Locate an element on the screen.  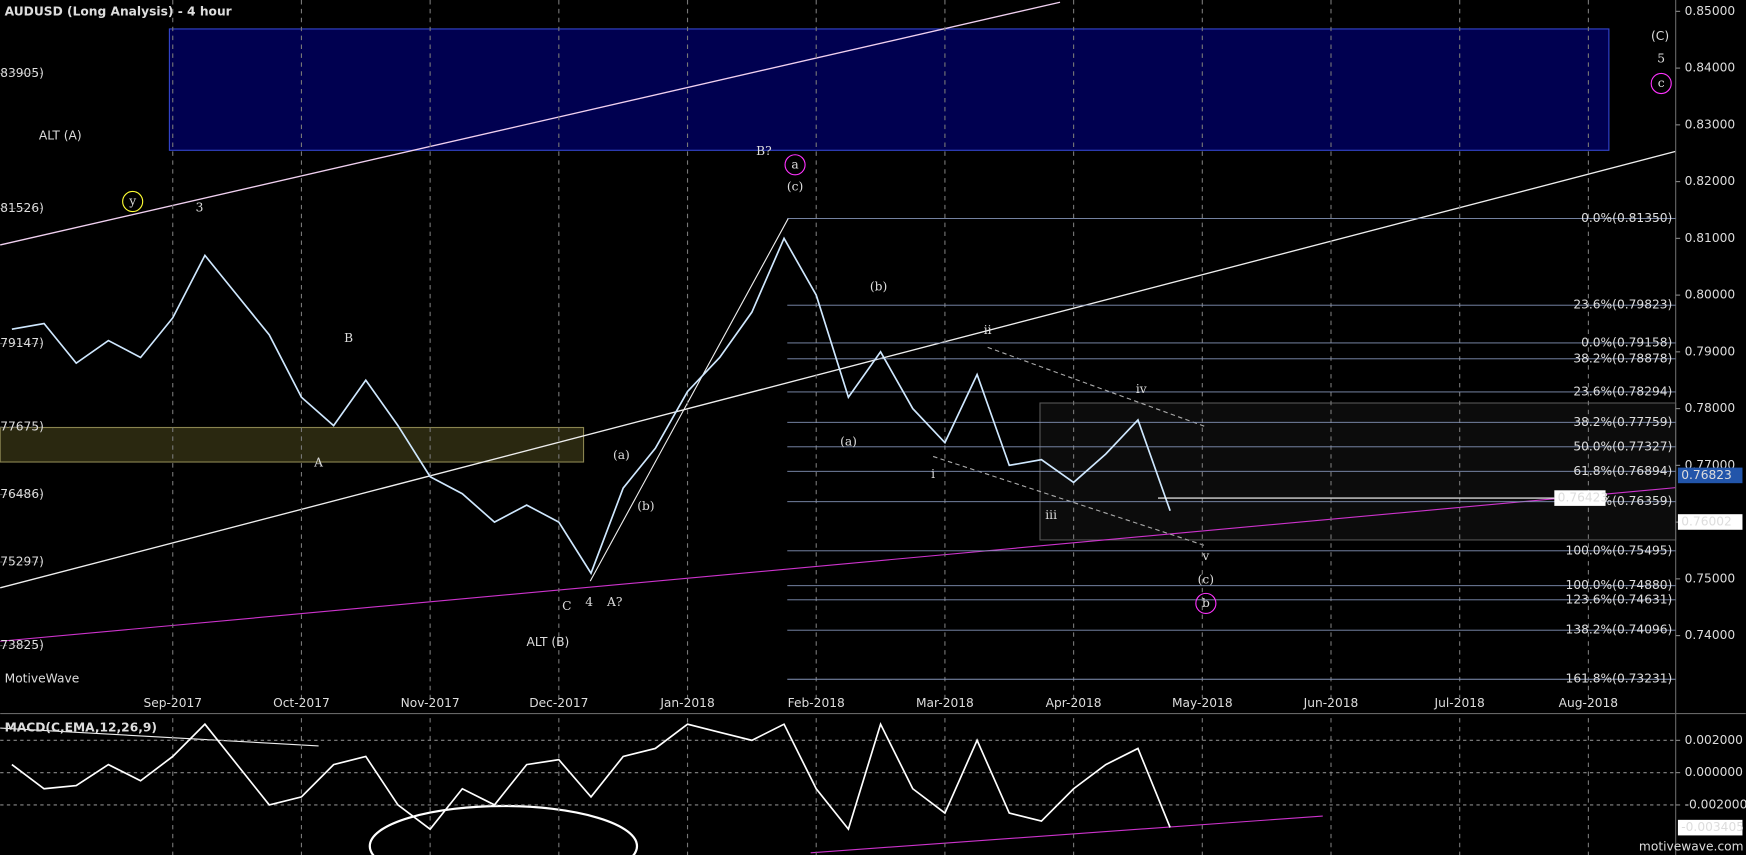
wave-label: ALT (B) is located at coordinates (548, 642).